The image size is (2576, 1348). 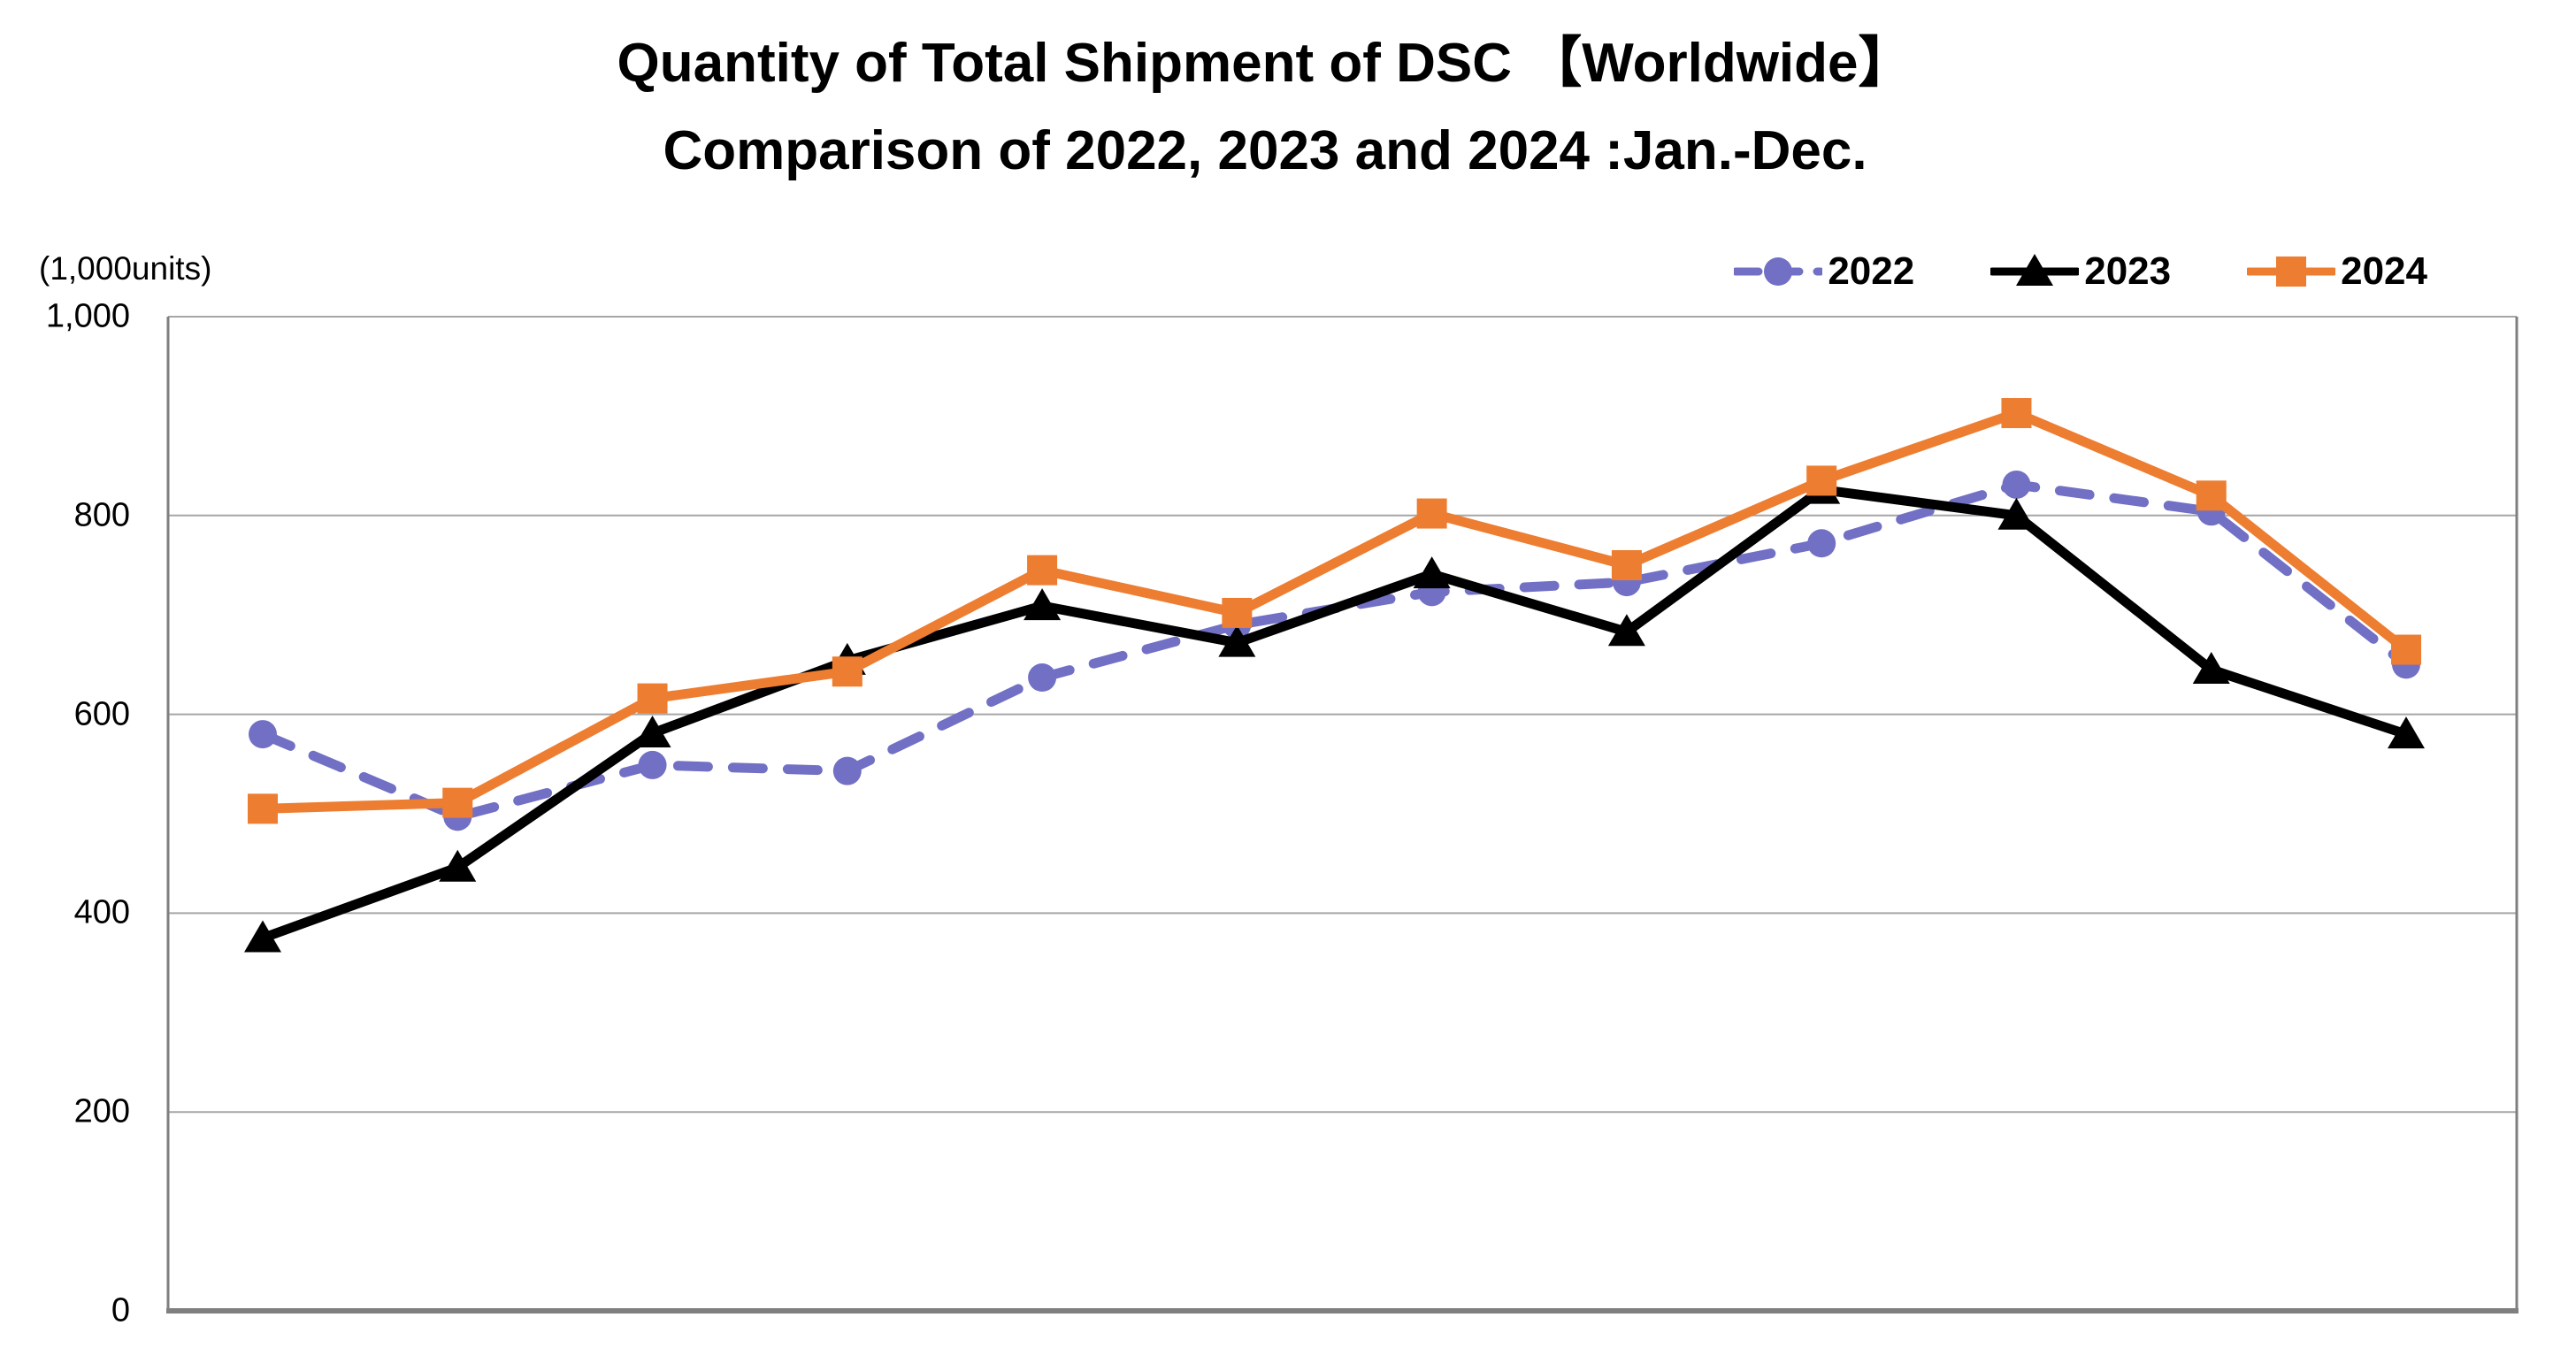 What do you see at coordinates (652, 764) in the screenshot?
I see `marker-2022-Mar` at bounding box center [652, 764].